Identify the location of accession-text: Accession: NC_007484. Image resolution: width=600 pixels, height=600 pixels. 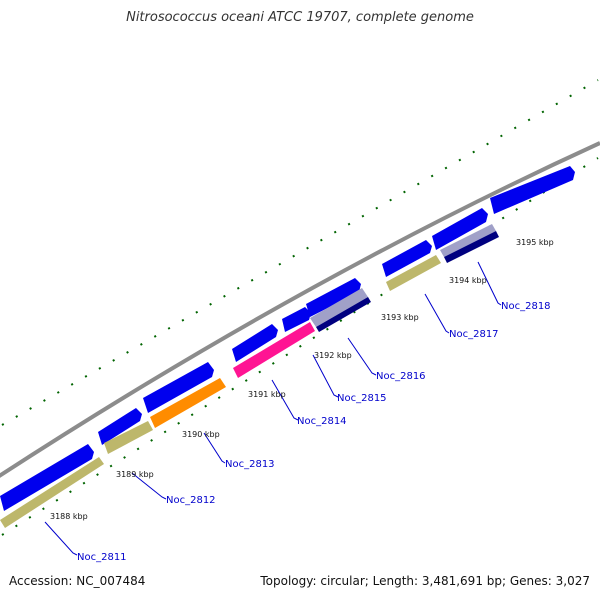
(77, 581).